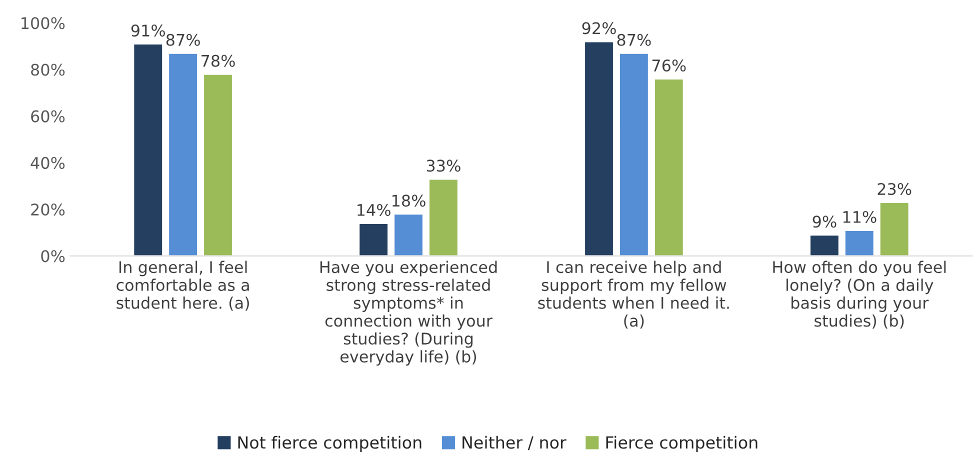 Image resolution: width=977 pixels, height=467 pixels. I want to click on data-label: 33%, so click(443, 166).